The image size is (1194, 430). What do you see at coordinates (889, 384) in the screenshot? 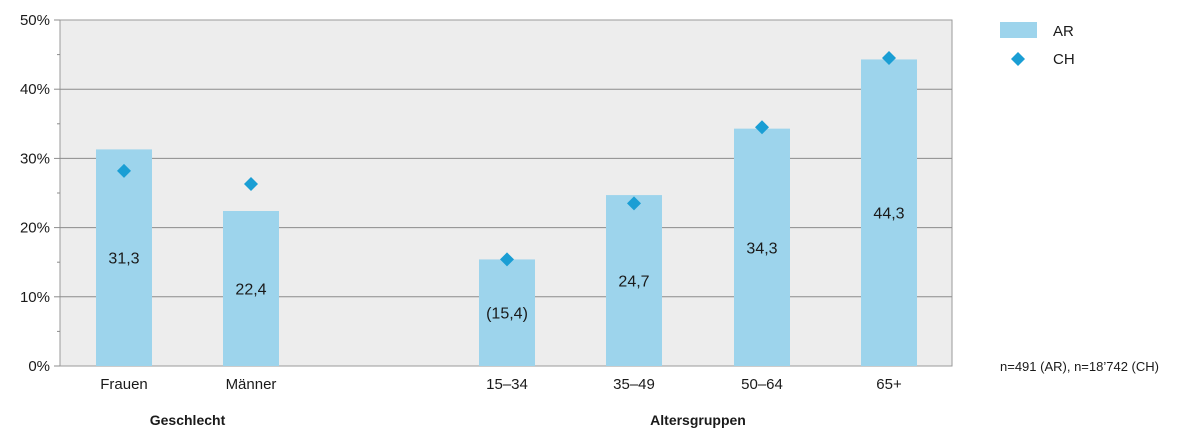
I see `x-tick-label: 65+` at bounding box center [889, 384].